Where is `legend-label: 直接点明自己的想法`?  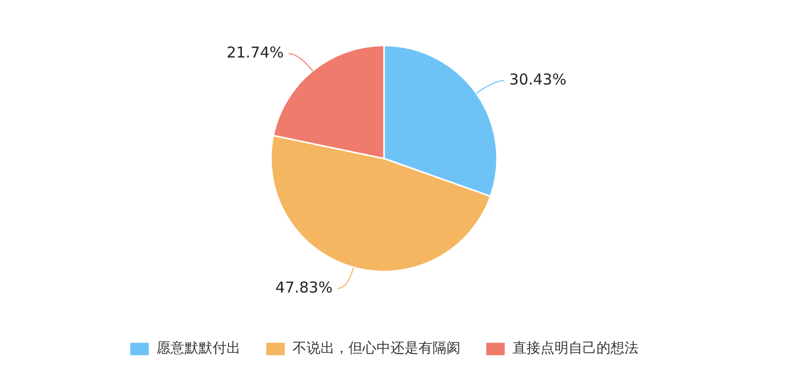
legend-label: 直接点明自己的想法 is located at coordinates (575, 348).